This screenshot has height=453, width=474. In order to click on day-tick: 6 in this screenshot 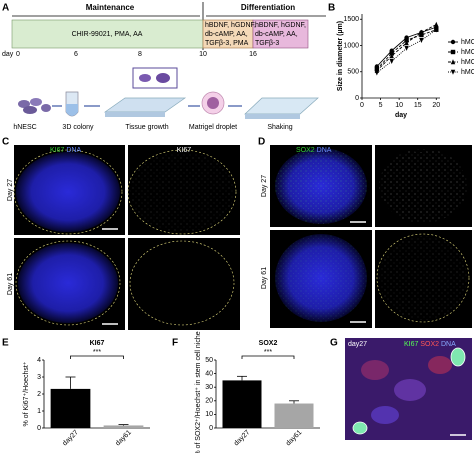, I will do `click(76, 54)`.